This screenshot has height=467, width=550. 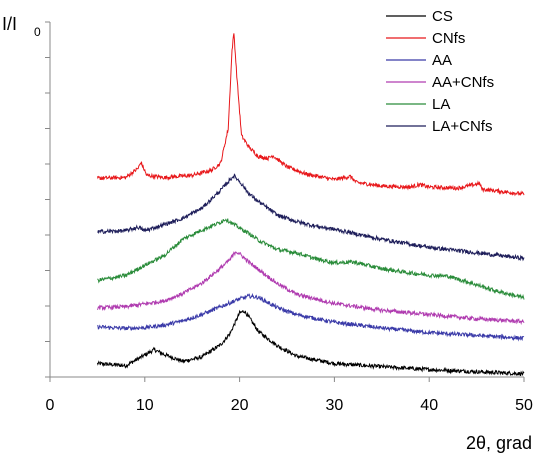 What do you see at coordinates (441, 104) in the screenshot?
I see `legend-label: LA` at bounding box center [441, 104].